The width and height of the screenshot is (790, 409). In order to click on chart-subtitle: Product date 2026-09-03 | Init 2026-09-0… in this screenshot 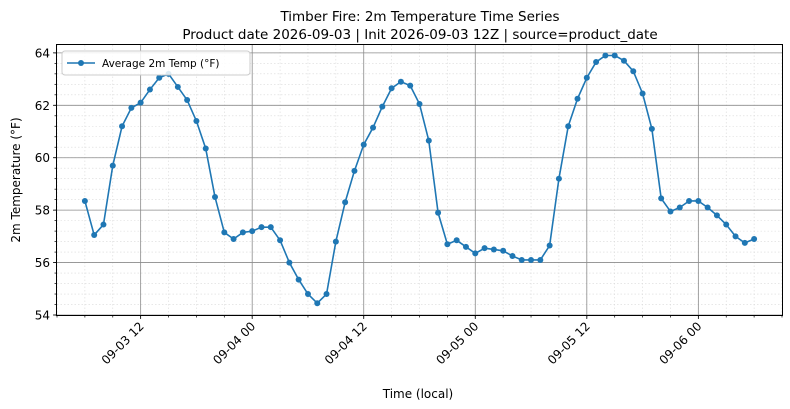, I will do `click(419, 35)`.